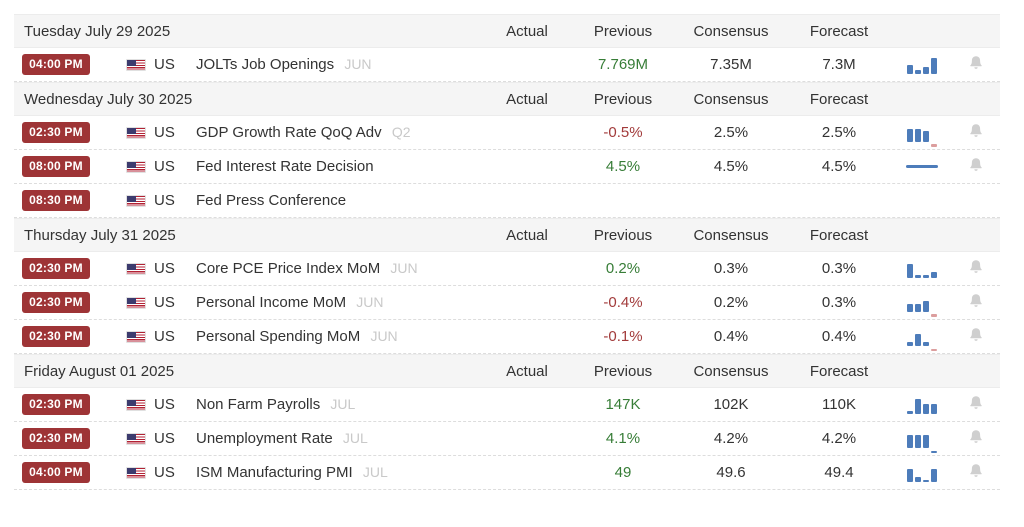 This screenshot has width=1024, height=527. What do you see at coordinates (839, 166) in the screenshot?
I see `forecast-value: 4.5%` at bounding box center [839, 166].